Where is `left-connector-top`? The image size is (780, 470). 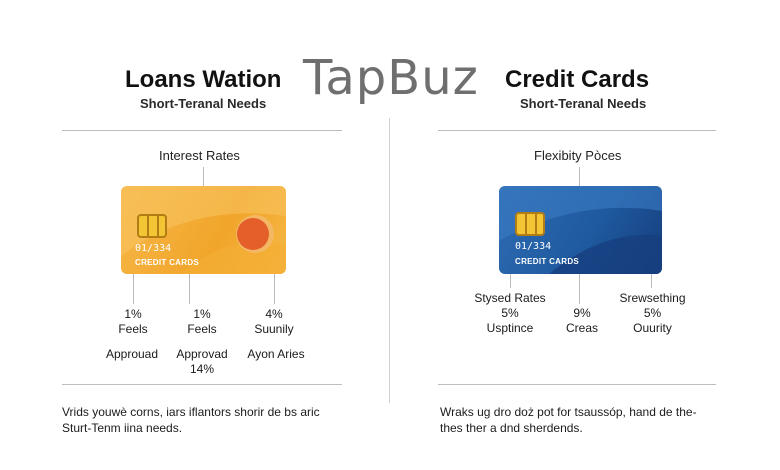
left-connector-top is located at coordinates (203, 176).